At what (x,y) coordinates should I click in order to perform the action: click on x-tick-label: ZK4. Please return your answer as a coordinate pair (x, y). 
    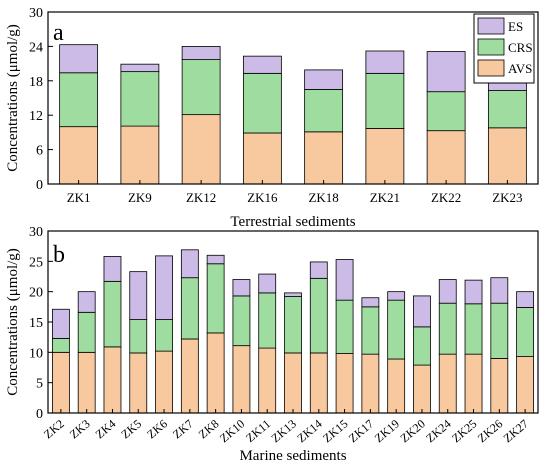
    Looking at the image, I should click on (106, 429).